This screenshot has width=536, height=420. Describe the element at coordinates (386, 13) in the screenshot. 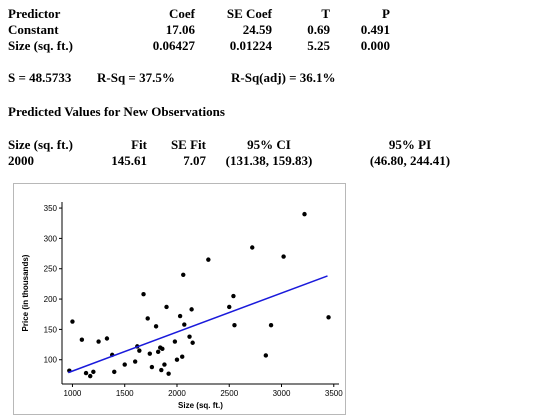

I see `coef-header-p: P` at that location.